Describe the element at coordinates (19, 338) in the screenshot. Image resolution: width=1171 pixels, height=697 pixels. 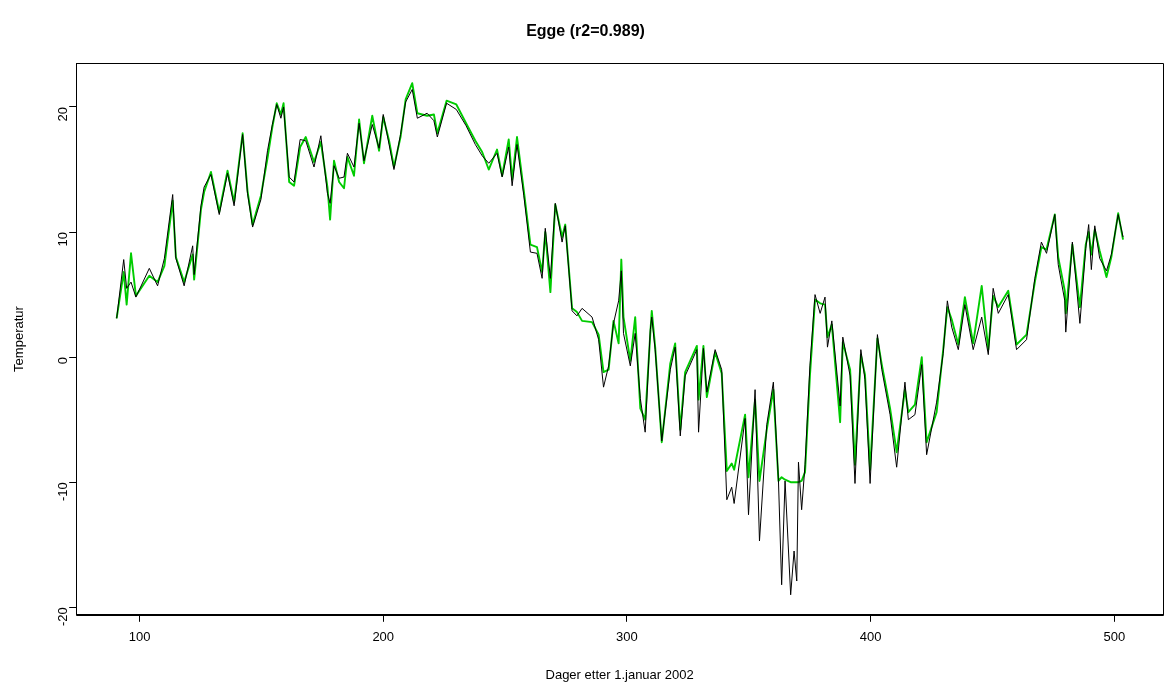
I see `y-axis-title: Temperatur` at that location.